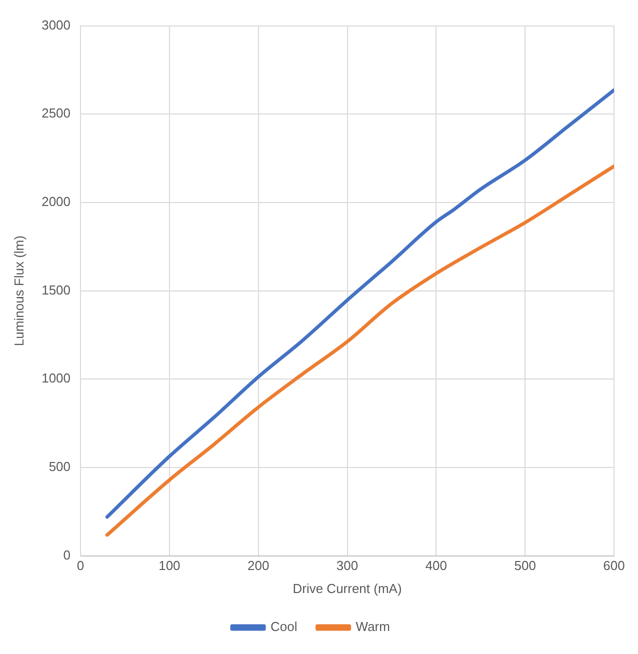 This screenshot has height=654, width=638. Describe the element at coordinates (258, 566) in the screenshot. I see `x-tick-label: 200` at that location.